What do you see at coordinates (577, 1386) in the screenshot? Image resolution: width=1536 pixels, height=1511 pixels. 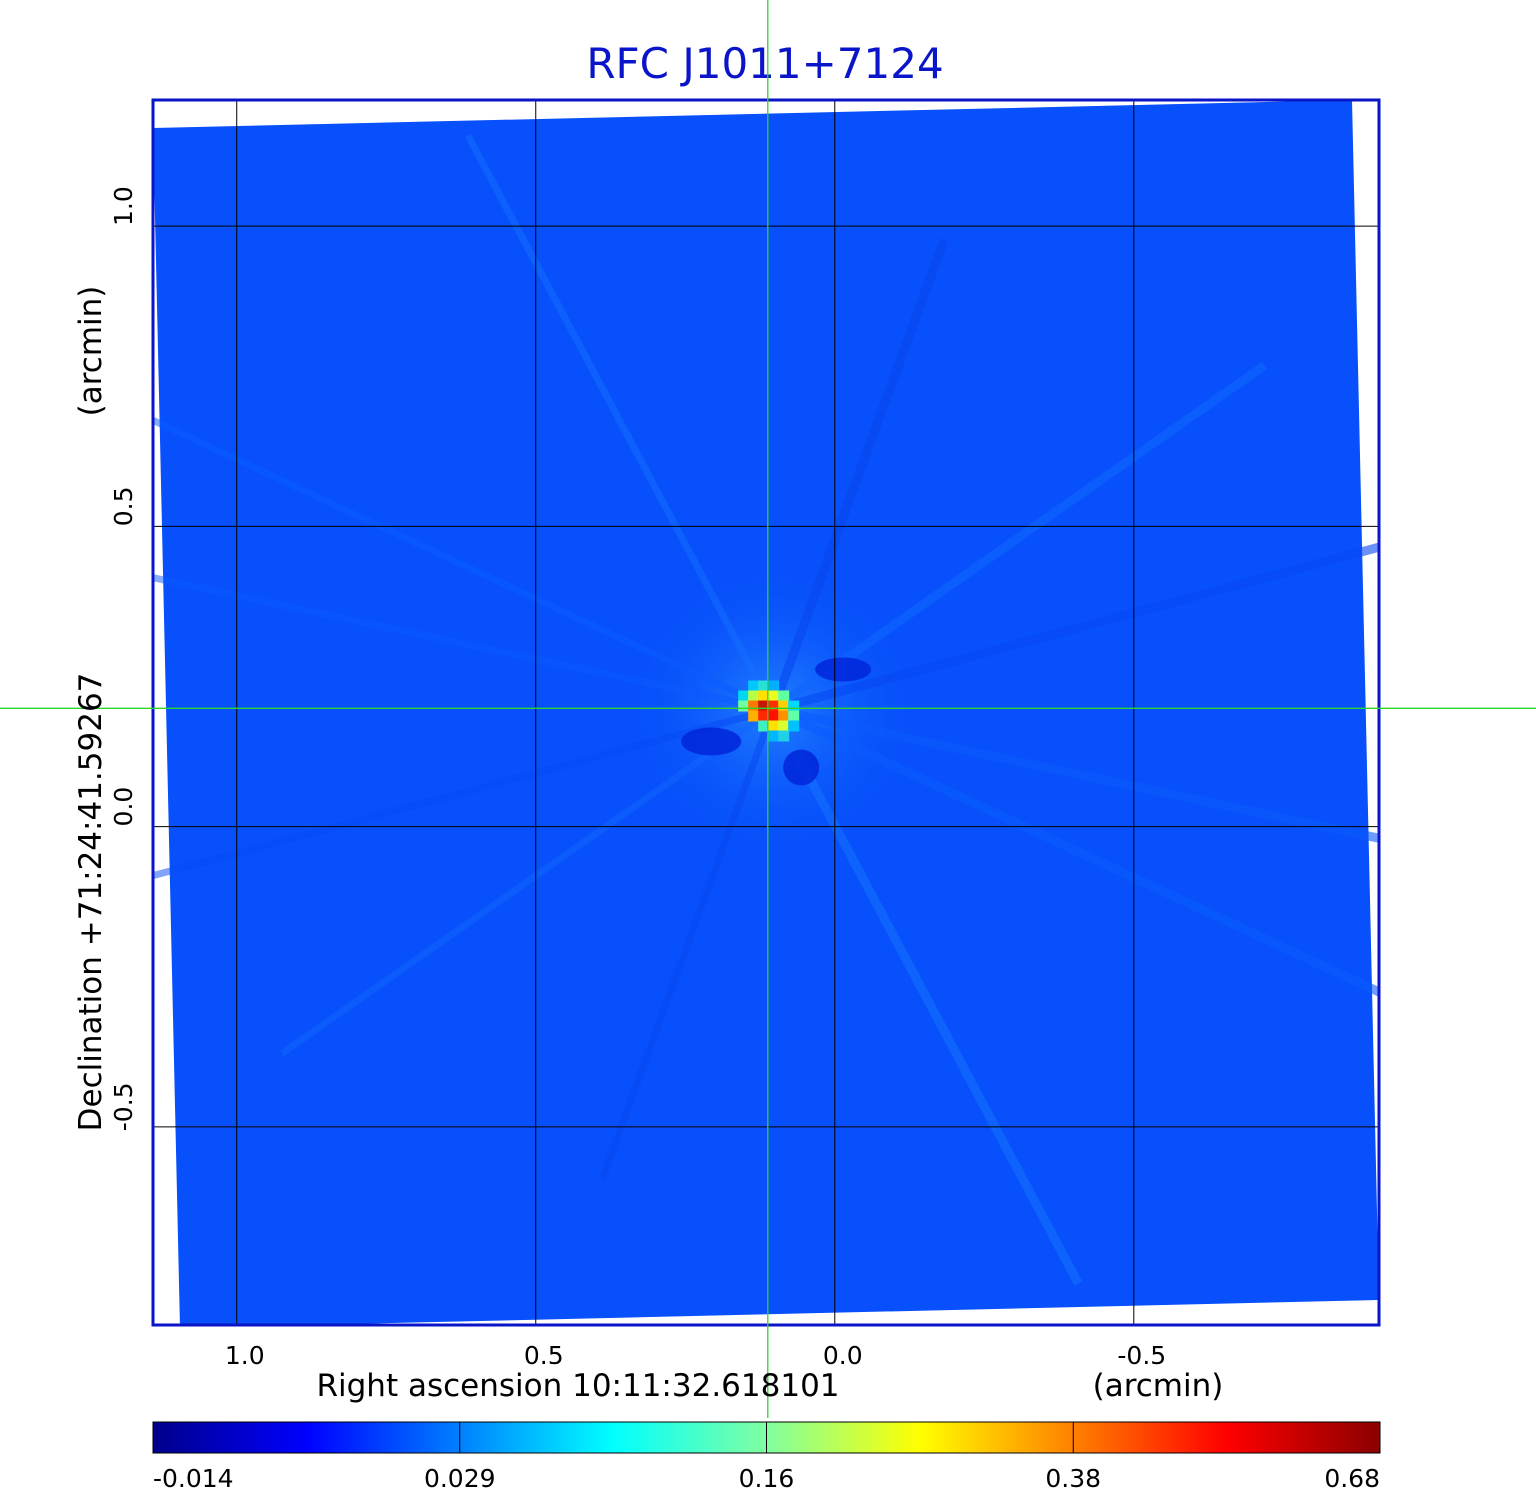 I see `x-axis-label: Right ascension 10:11:32.618101` at bounding box center [577, 1386].